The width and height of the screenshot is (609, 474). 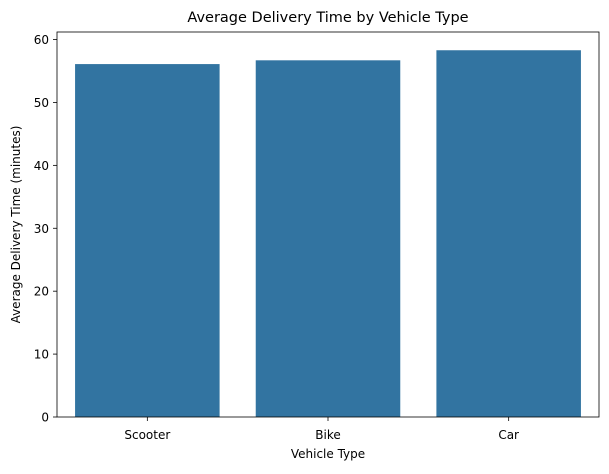 I want to click on y-axis: 0 10 20 30 40 50 60, so click(x=45, y=229).